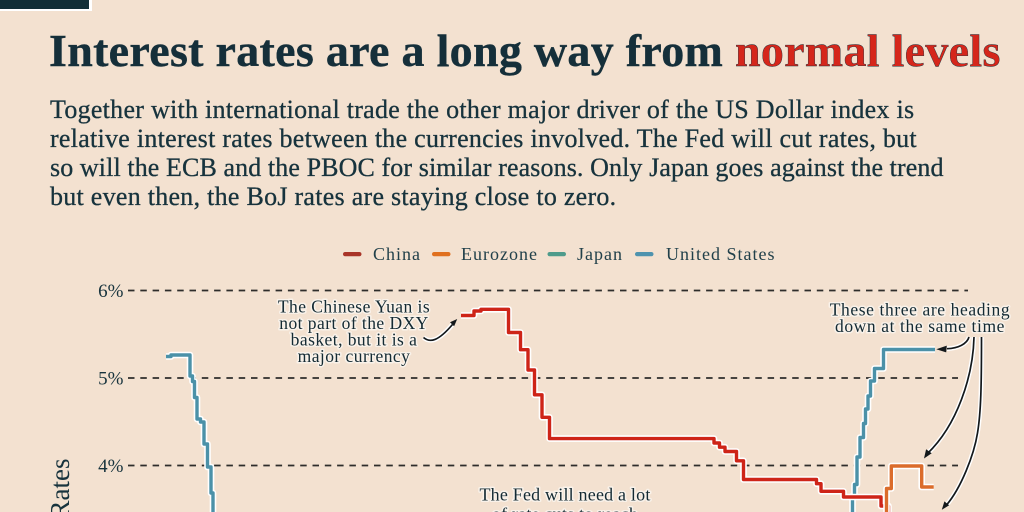 This screenshot has width=1024, height=512. Describe the element at coordinates (354, 340) in the screenshot. I see `svg-text: basket, but it is a` at that location.